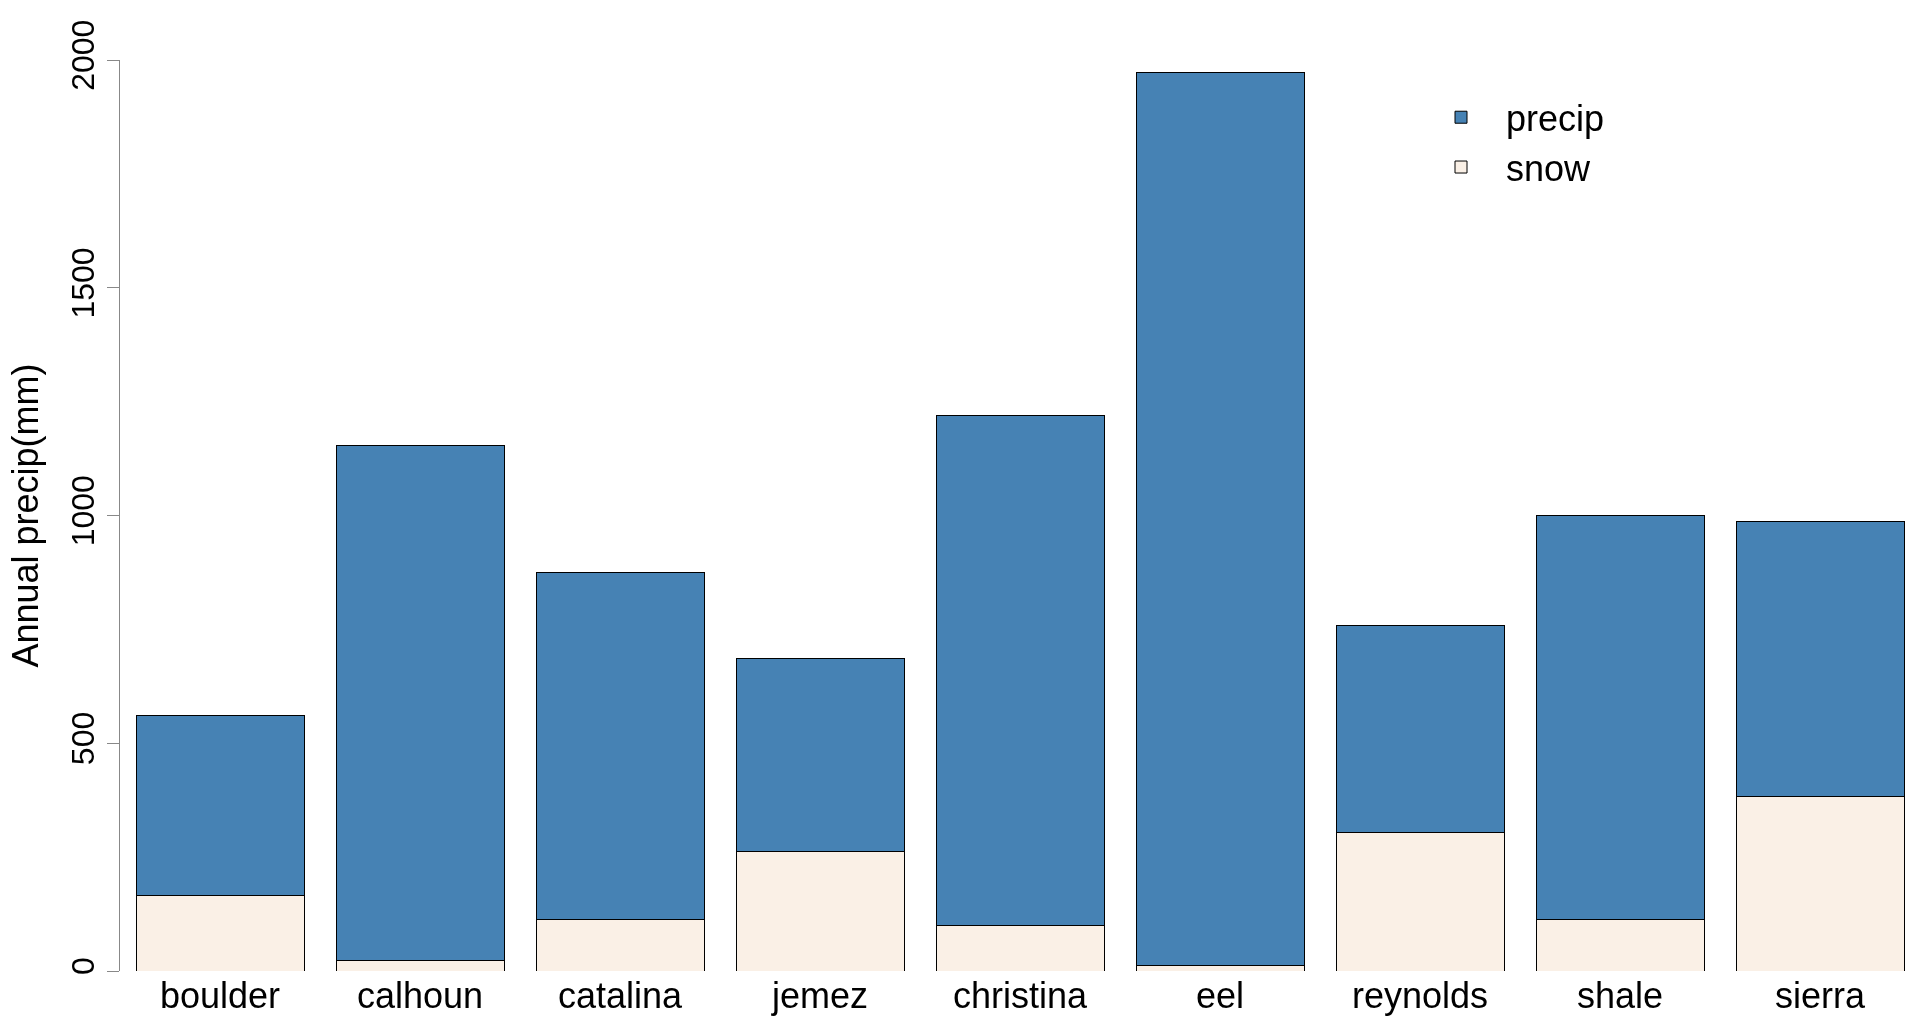  What do you see at coordinates (1555, 119) in the screenshot?
I see `legend-label: precip` at bounding box center [1555, 119].